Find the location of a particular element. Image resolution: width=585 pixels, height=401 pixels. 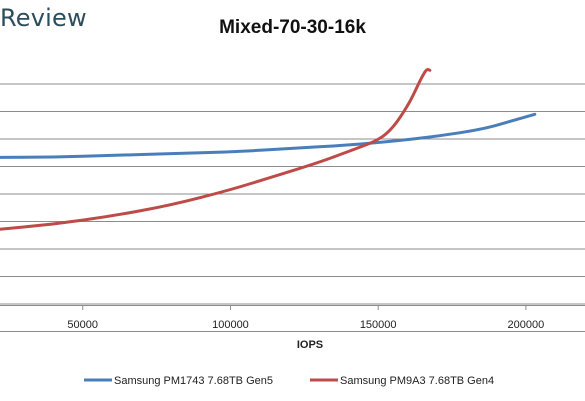

x-tick-label: 50000 is located at coordinates (82, 325).